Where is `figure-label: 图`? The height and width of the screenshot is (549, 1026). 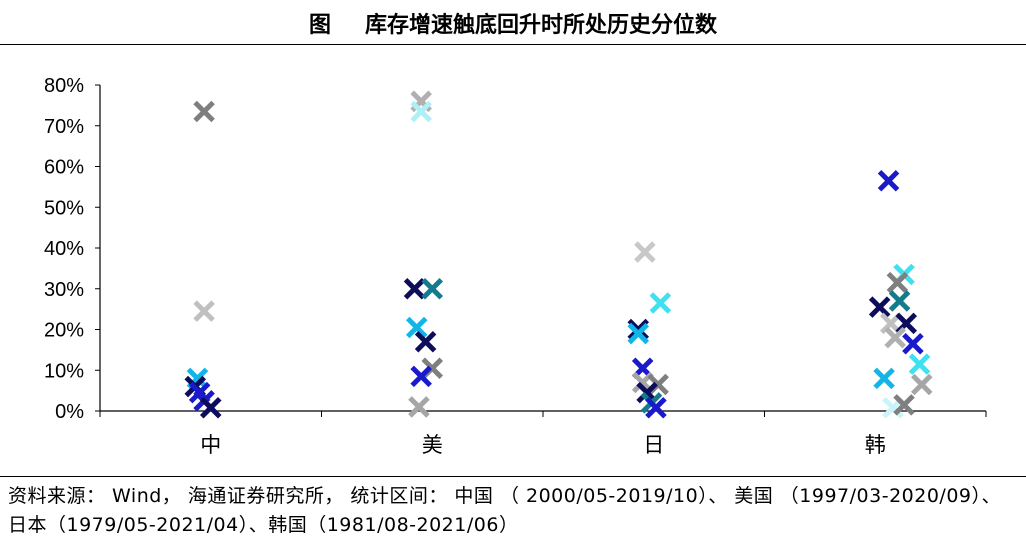
figure-label: 图 is located at coordinates (319, 25).